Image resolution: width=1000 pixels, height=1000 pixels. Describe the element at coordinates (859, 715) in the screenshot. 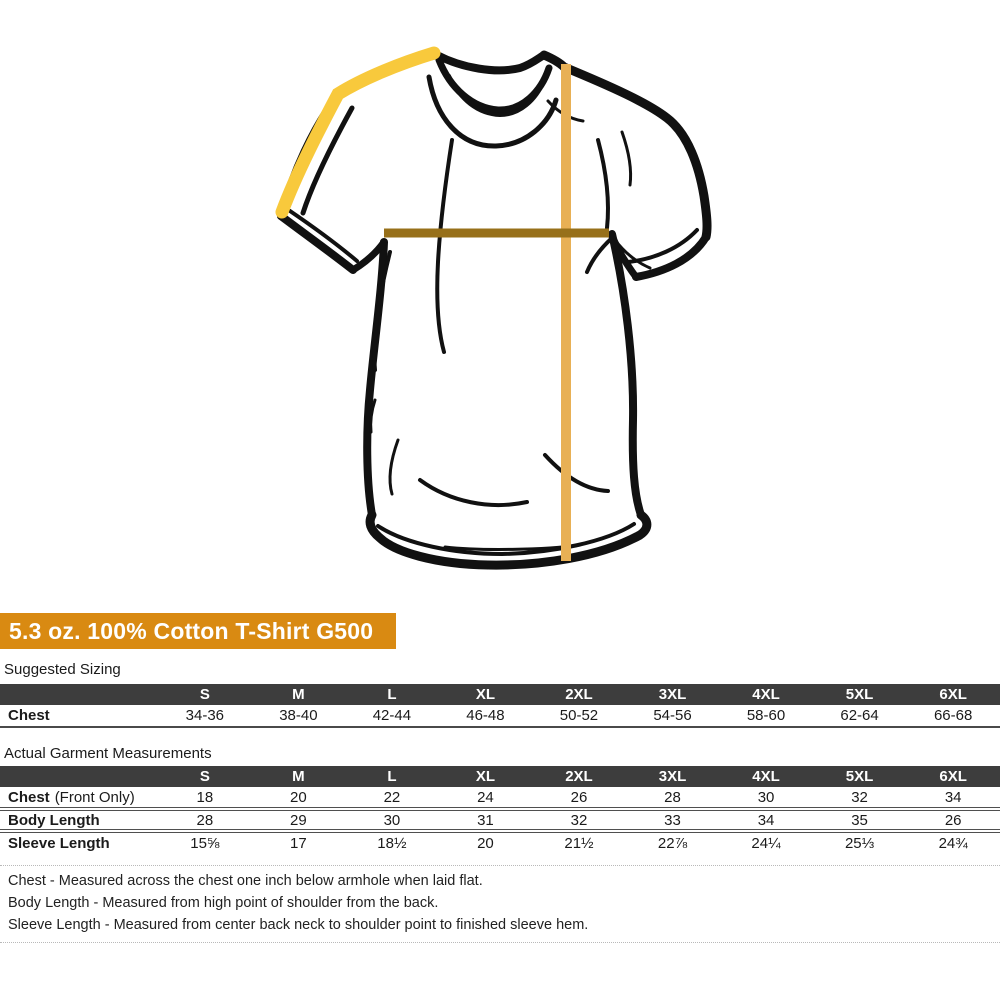

I see `cell: 62-64` at that location.